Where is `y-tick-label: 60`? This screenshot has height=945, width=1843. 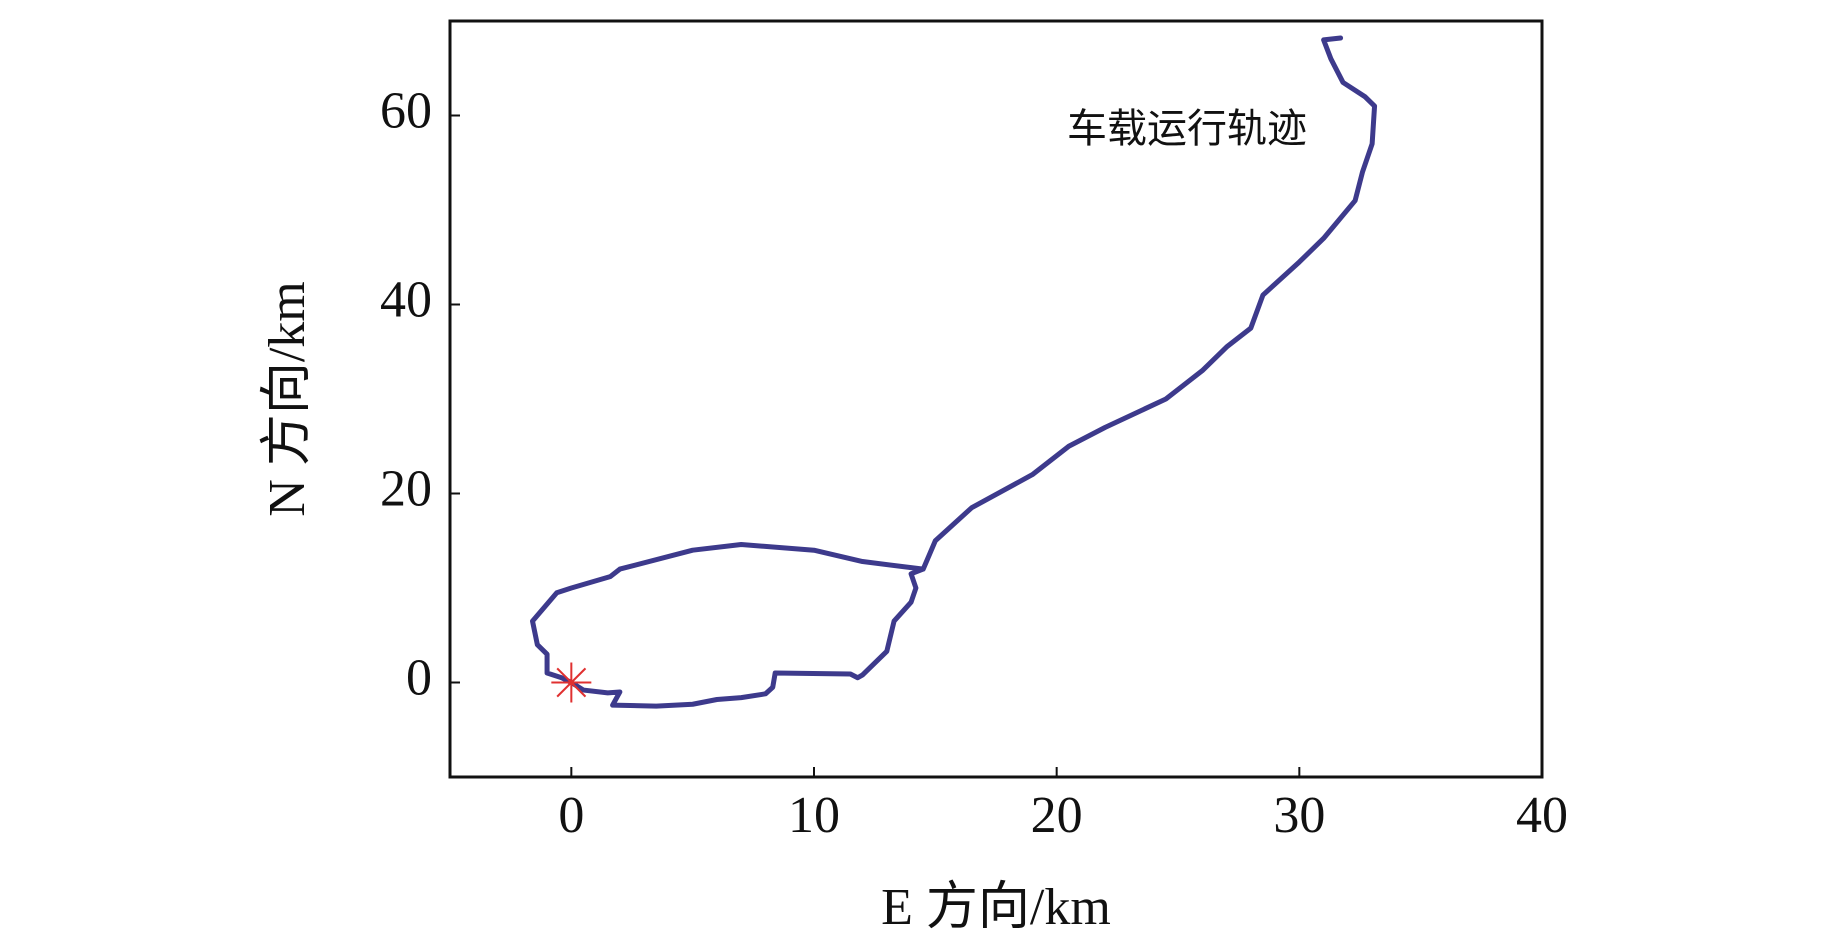
y-tick-label: 60 is located at coordinates (406, 110).